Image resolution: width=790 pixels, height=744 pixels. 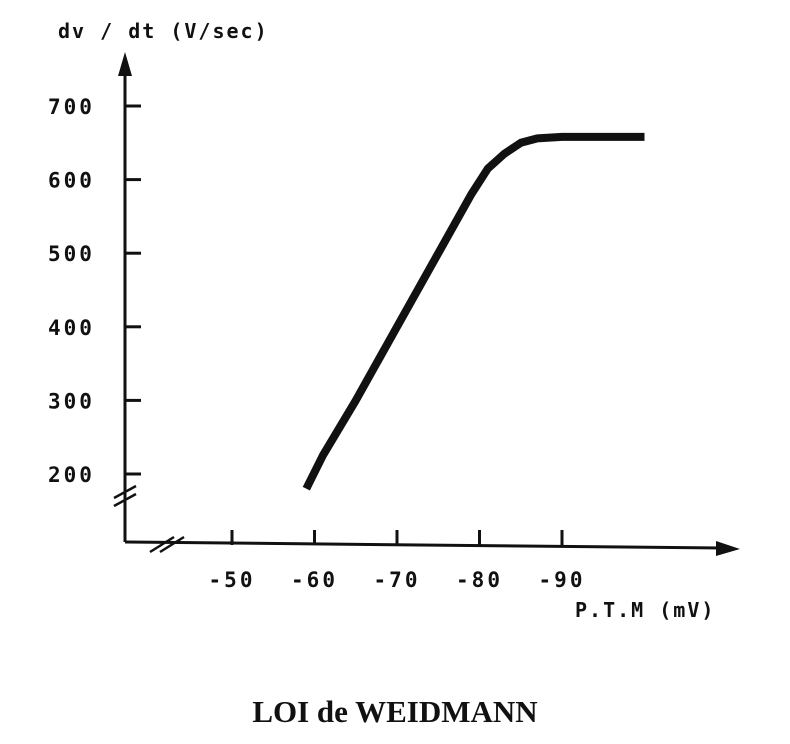 What do you see at coordinates (71, 254) in the screenshot?
I see `y-tick-label: 500` at bounding box center [71, 254].